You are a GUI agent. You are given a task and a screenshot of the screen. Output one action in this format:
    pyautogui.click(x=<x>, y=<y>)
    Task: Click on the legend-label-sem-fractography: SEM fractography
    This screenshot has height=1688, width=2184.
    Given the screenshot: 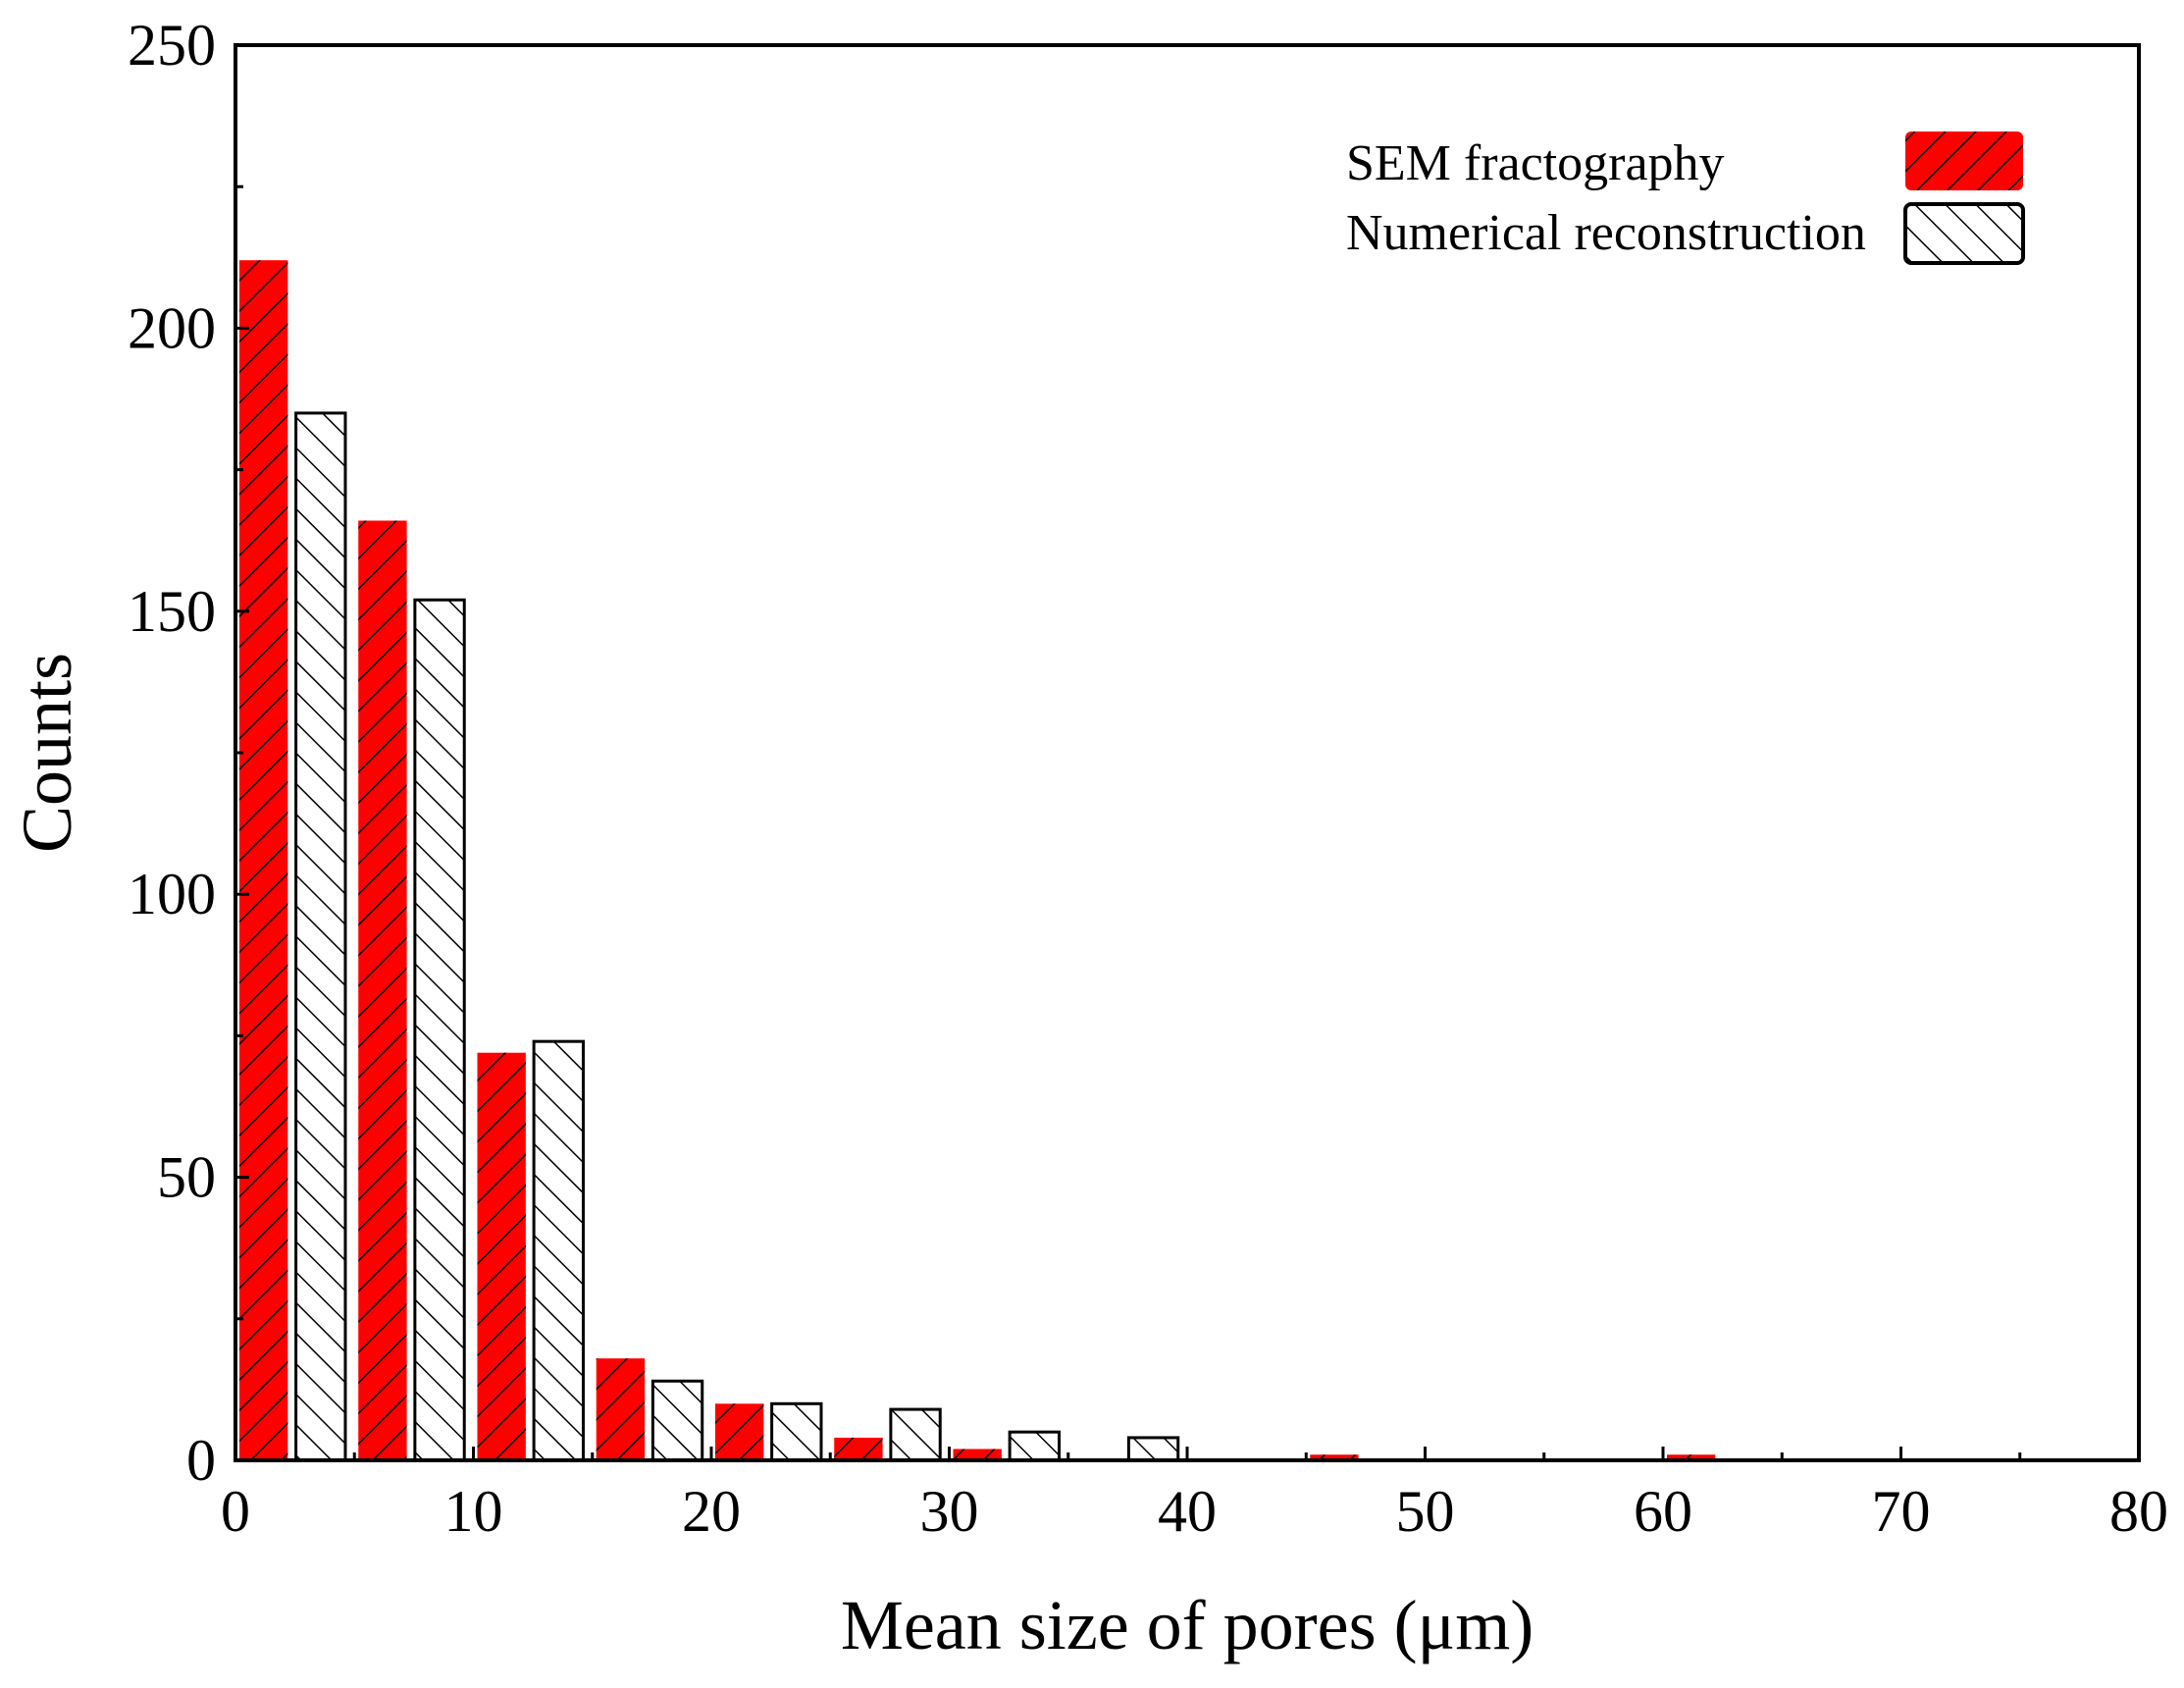 What is the action you would take?
    pyautogui.click(x=1535, y=163)
    